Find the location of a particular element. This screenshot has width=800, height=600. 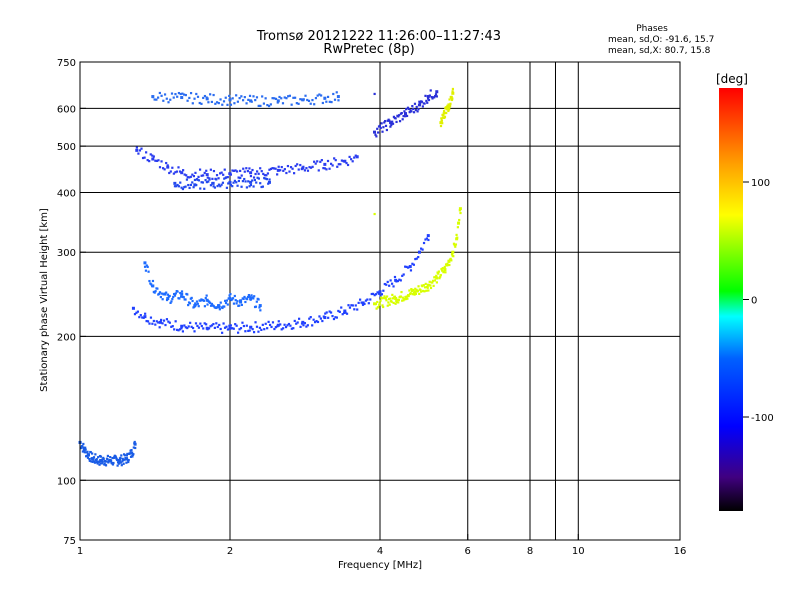

colorbar-tick-label: 0 is located at coordinates (754, 301).